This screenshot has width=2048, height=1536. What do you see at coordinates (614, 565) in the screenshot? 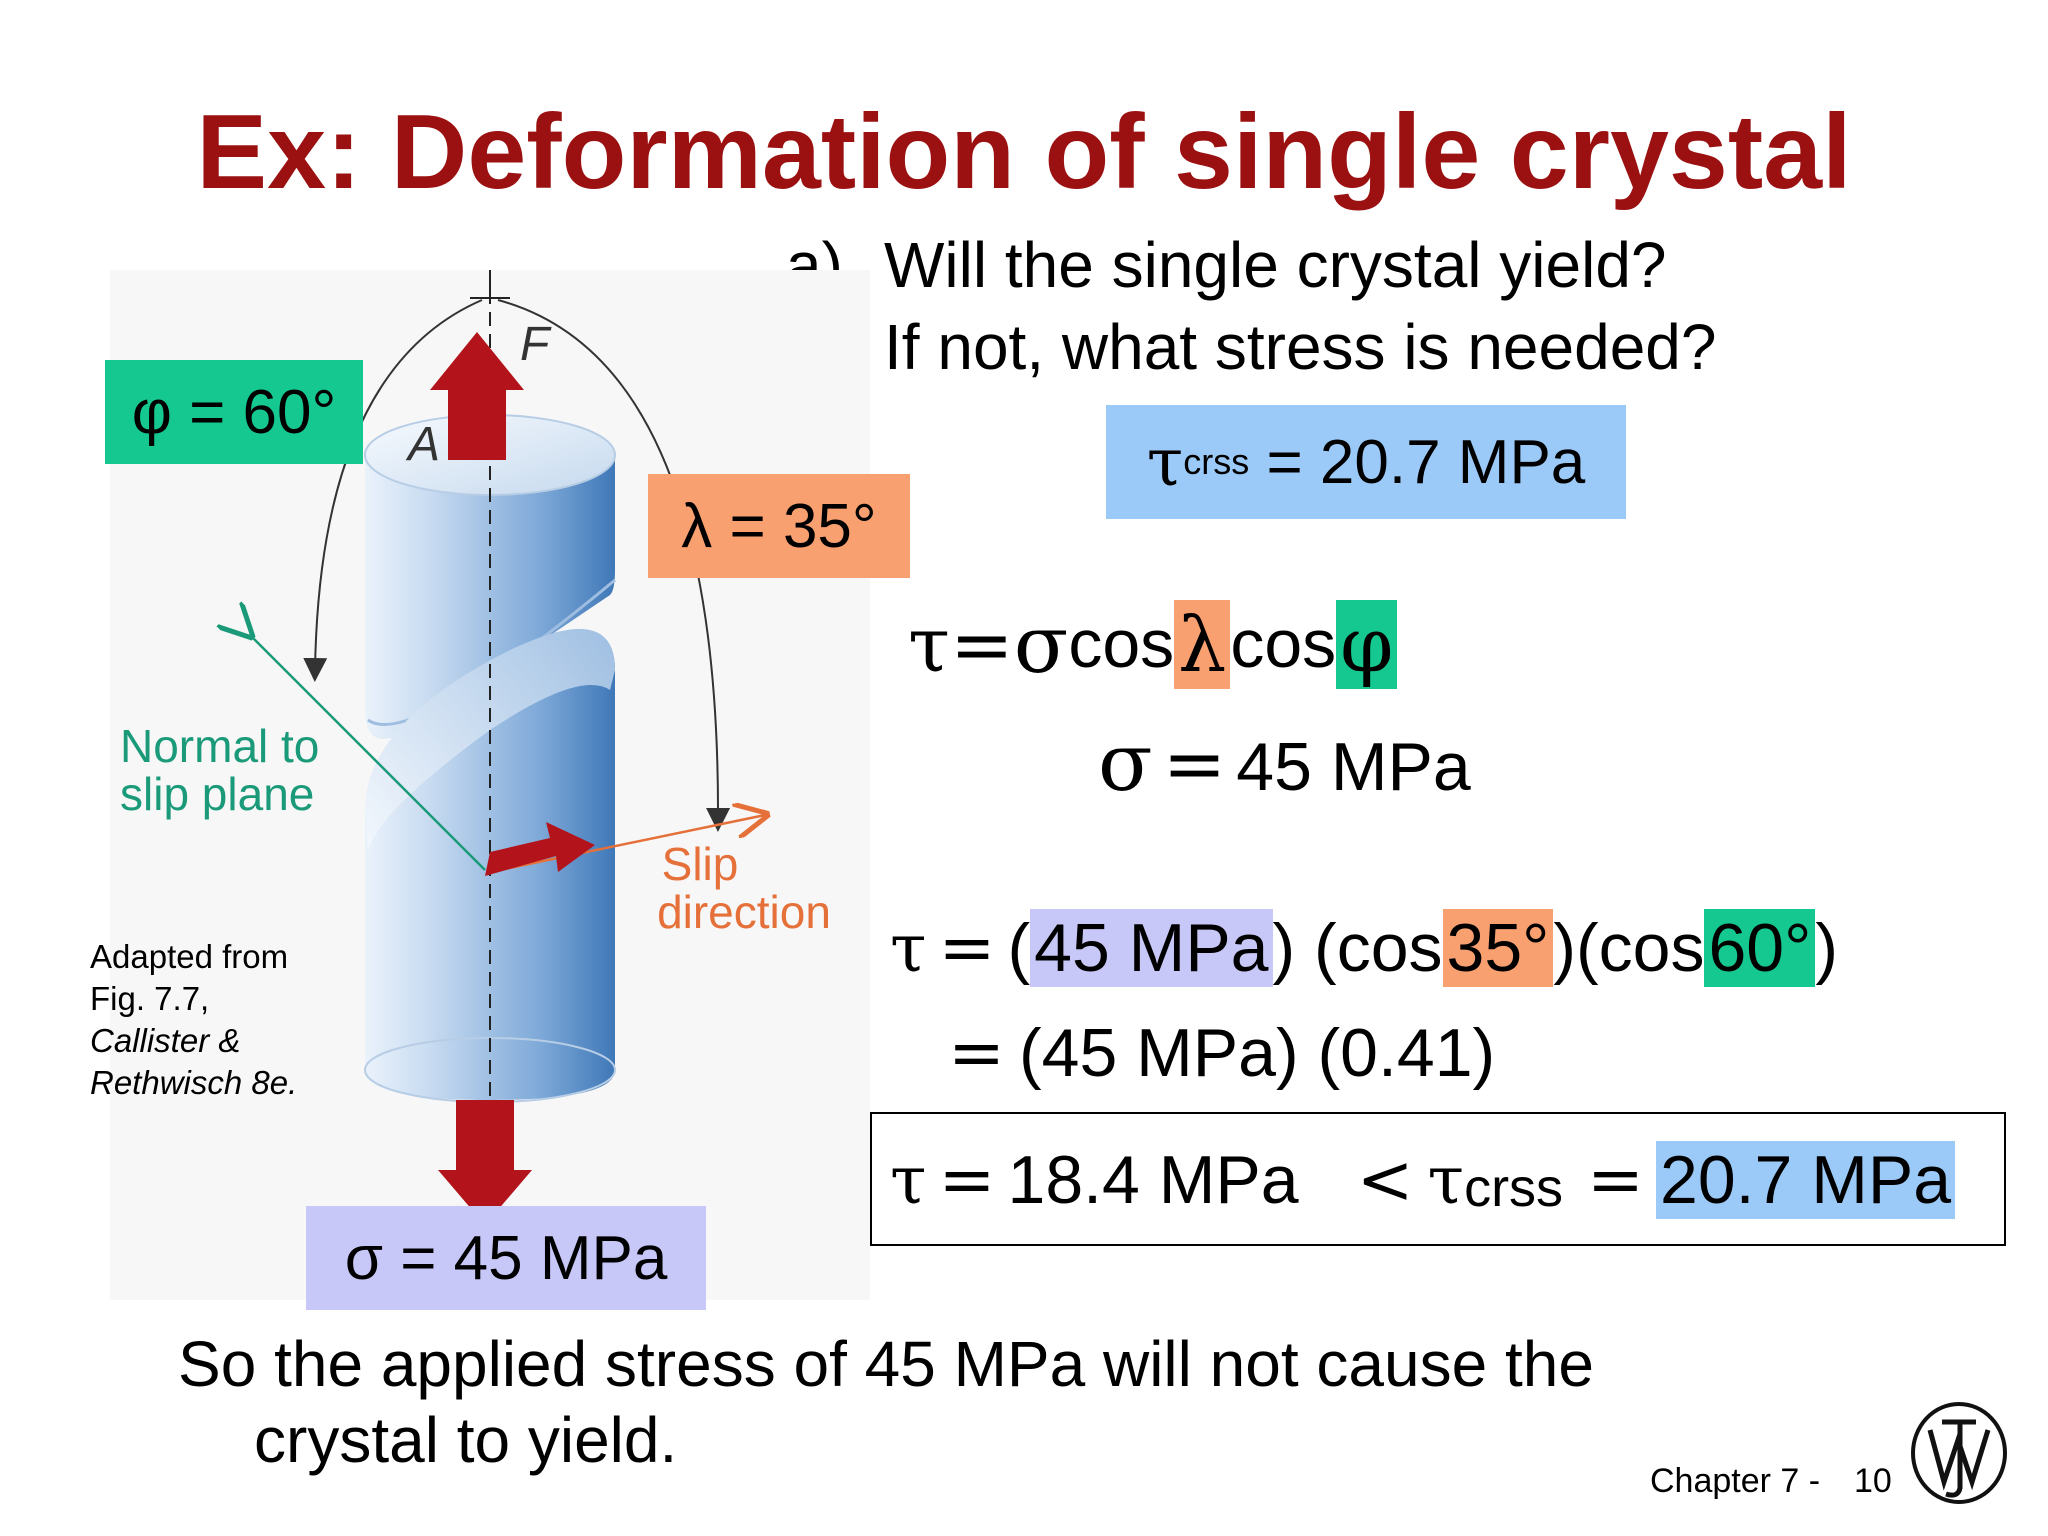
I see `lambda-arc` at bounding box center [614, 565].